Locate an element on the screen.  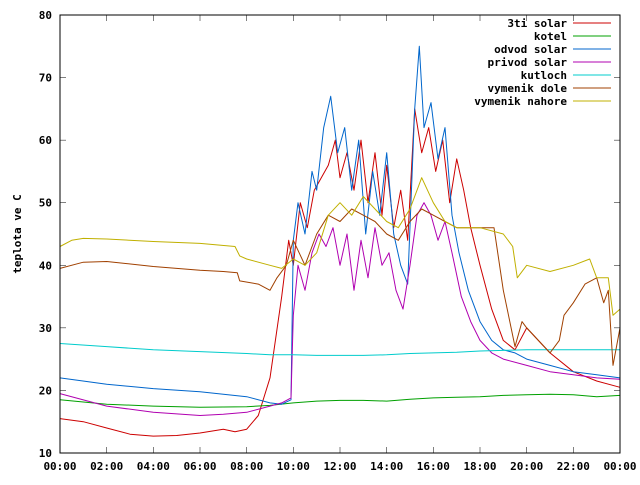
x-tick-label: 10:00 is located at coordinates (293, 466).